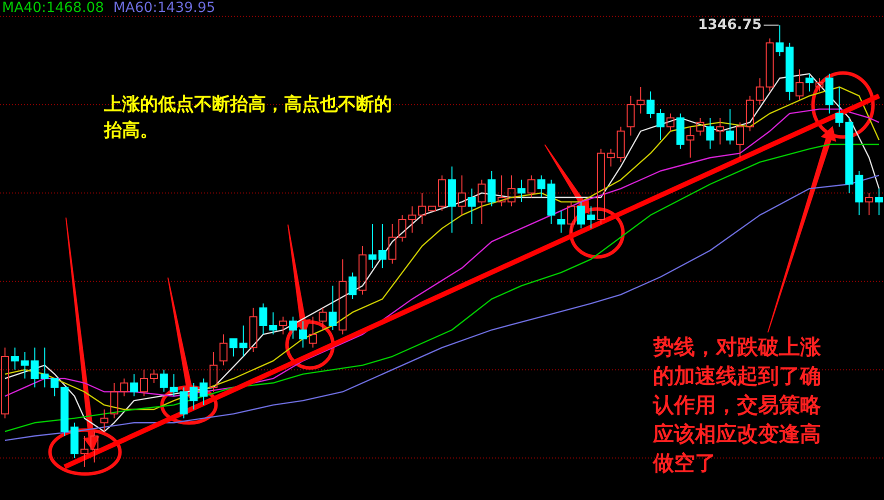  What do you see at coordinates (730, 25) in the screenshot?
I see `annotation: 1346.75` at bounding box center [730, 25].